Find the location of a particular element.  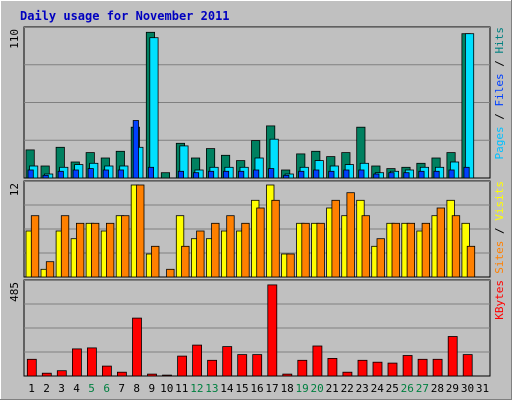

day-label-14: 14 is located at coordinates (227, 388).